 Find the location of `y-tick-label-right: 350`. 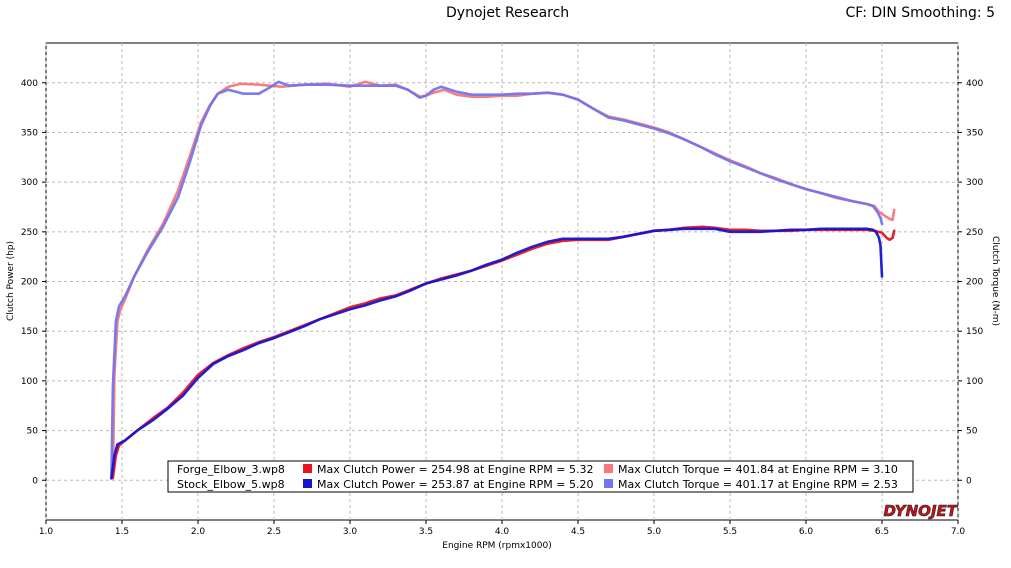

y-tick-label-right: 350 is located at coordinates (974, 133).